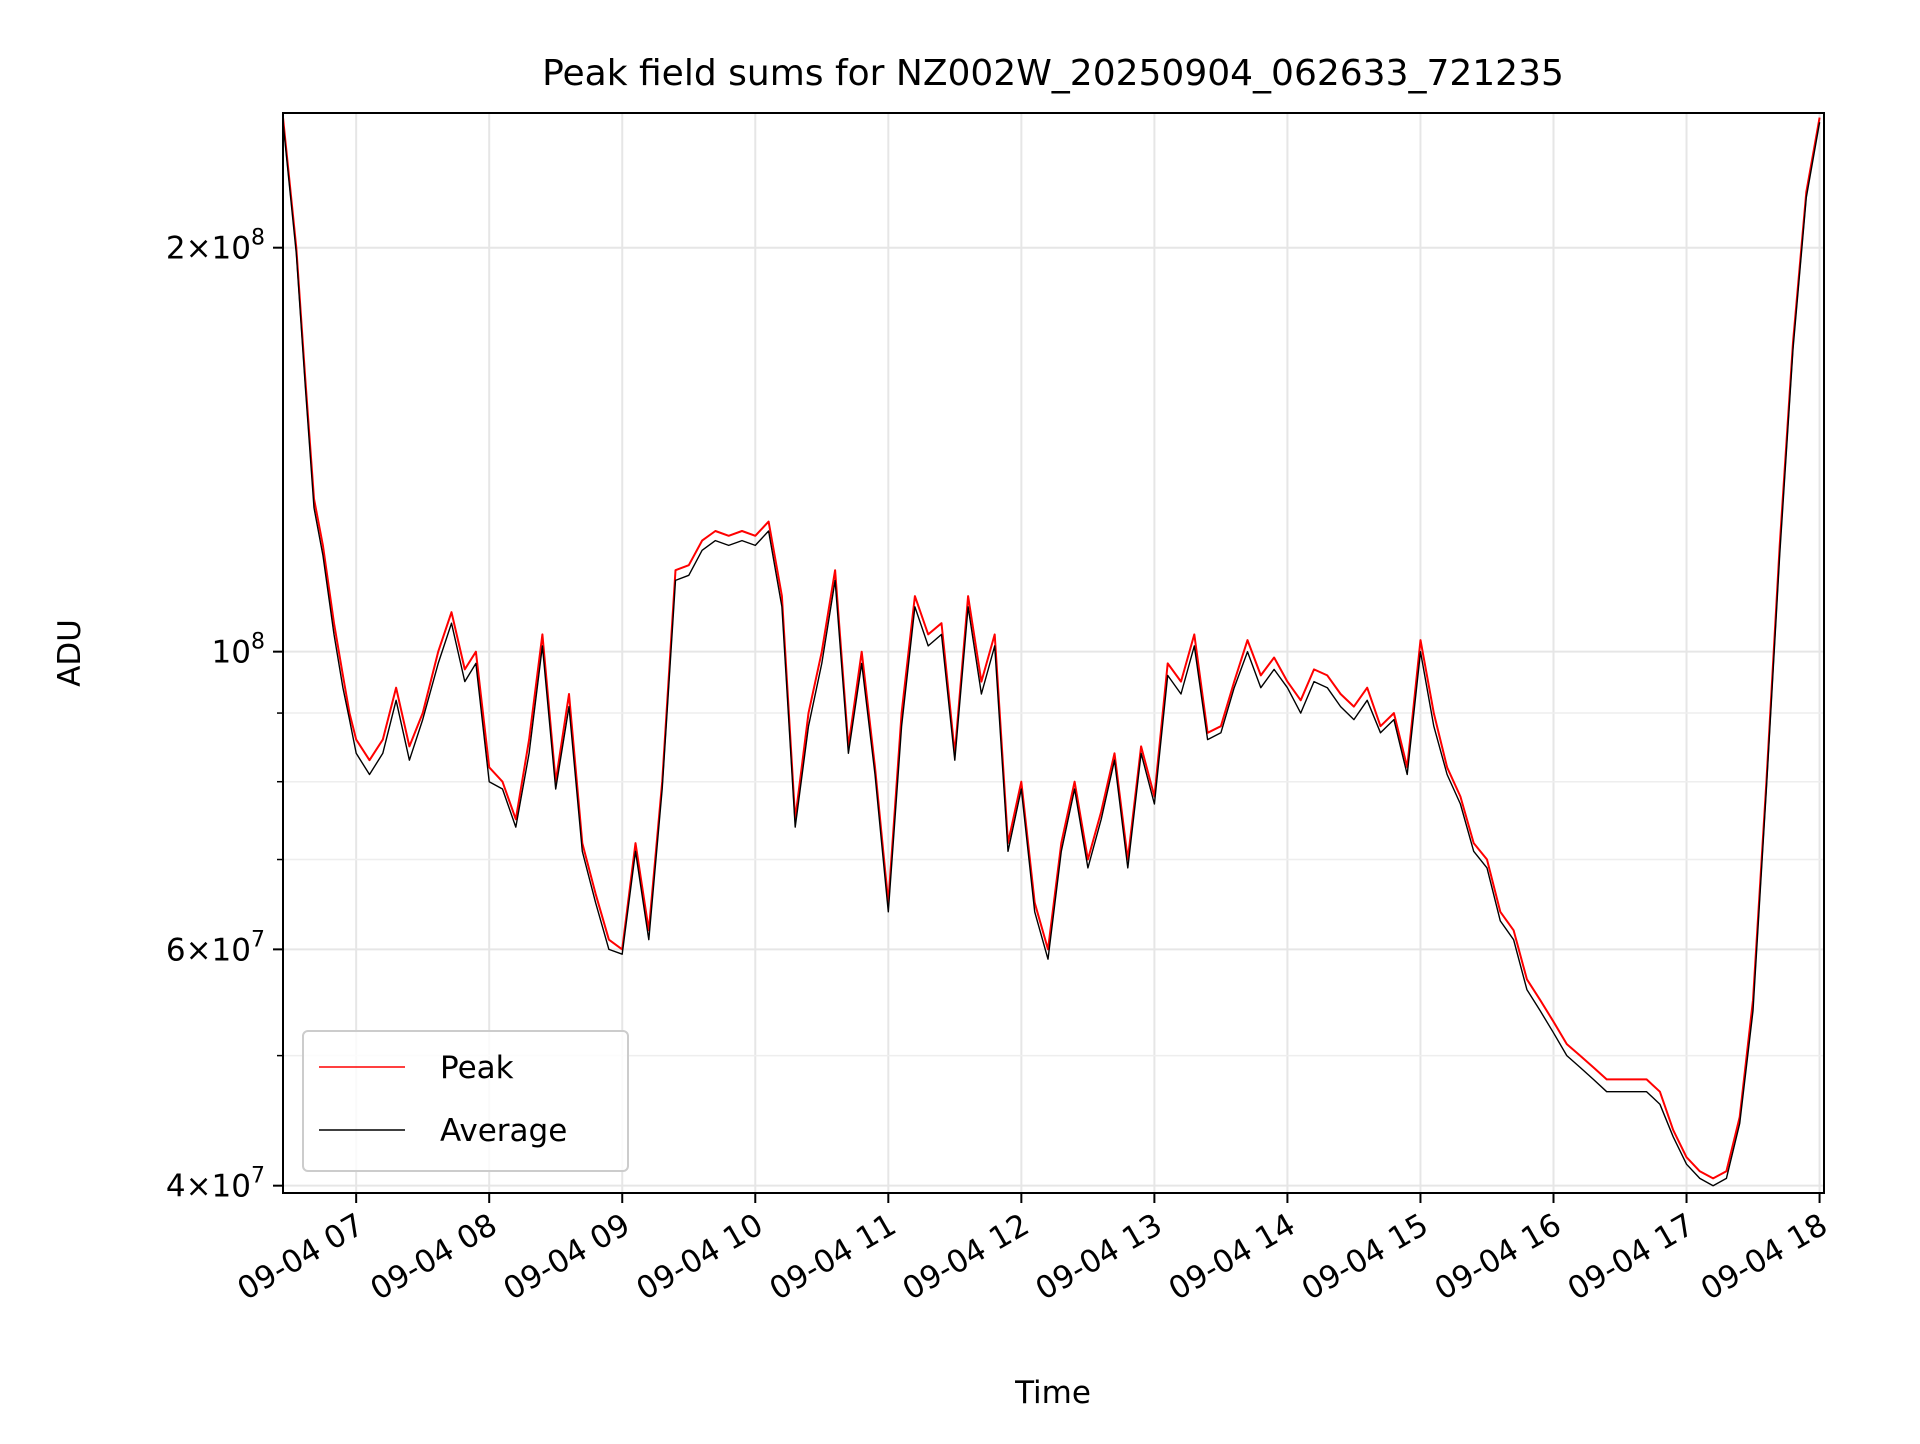 The width and height of the screenshot is (1920, 1444). What do you see at coordinates (176, 1187) in the screenshot?
I see `y-tick-mantissa: 4` at bounding box center [176, 1187].